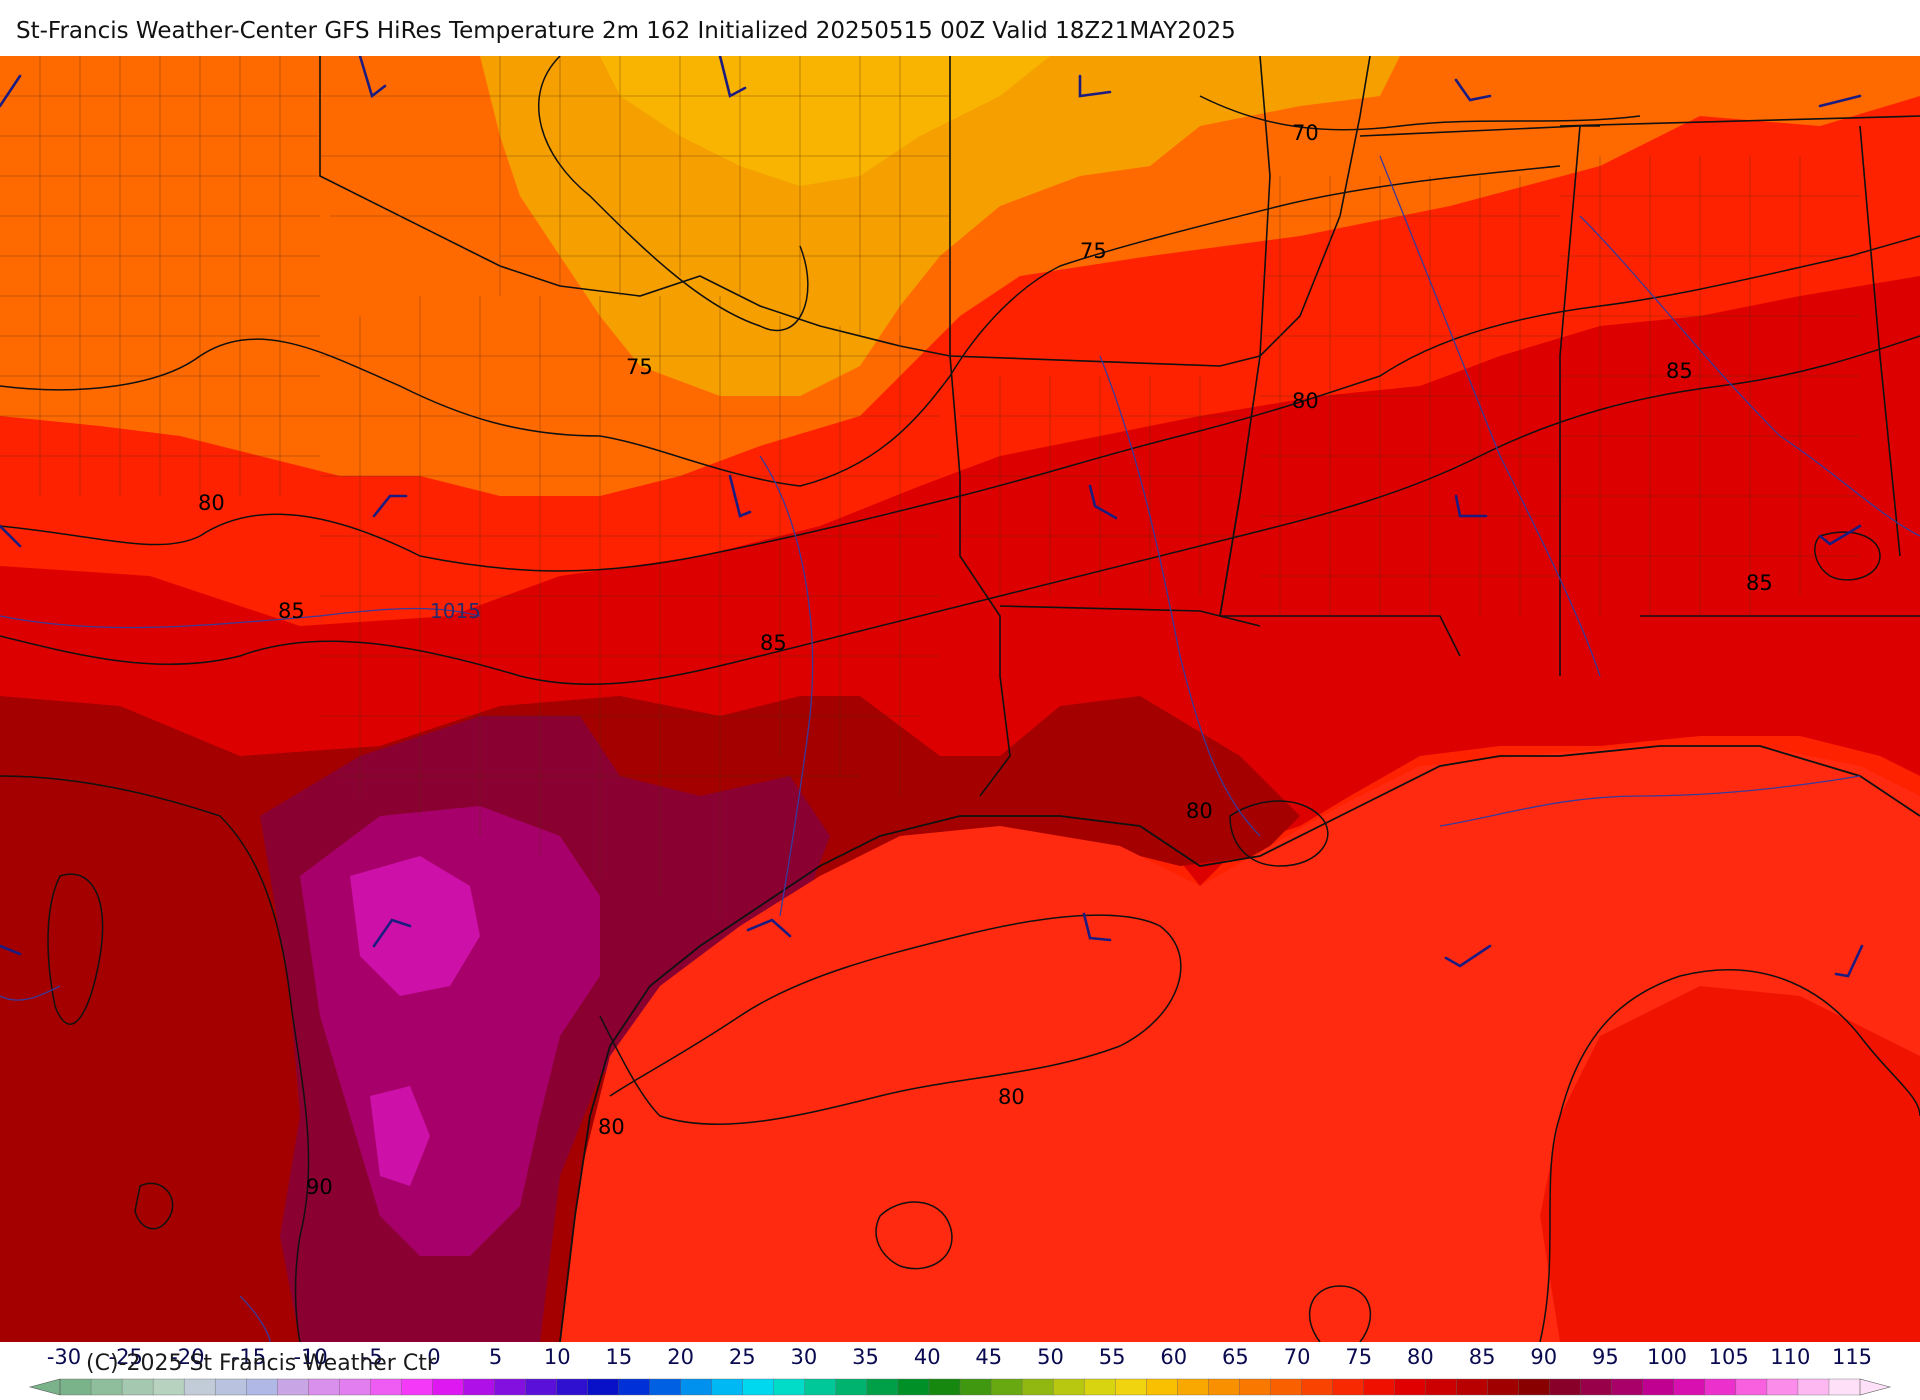 The image size is (1920, 1400). What do you see at coordinates (1875, 1387) in the screenshot?
I see `colorbar-right-arrow` at bounding box center [1875, 1387].